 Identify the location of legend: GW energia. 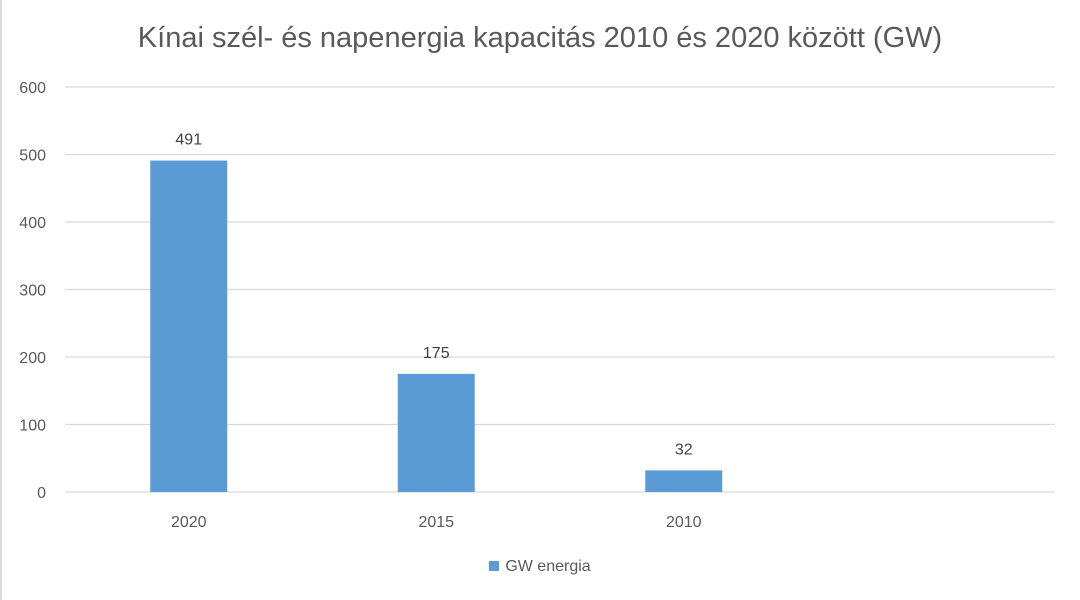
(540, 567).